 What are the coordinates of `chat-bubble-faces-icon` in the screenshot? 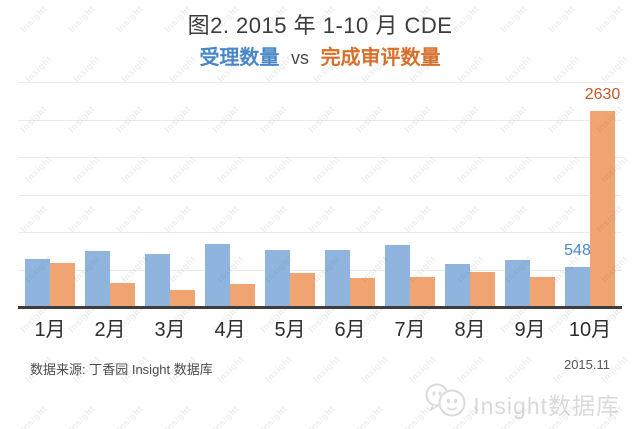 It's located at (446, 403).